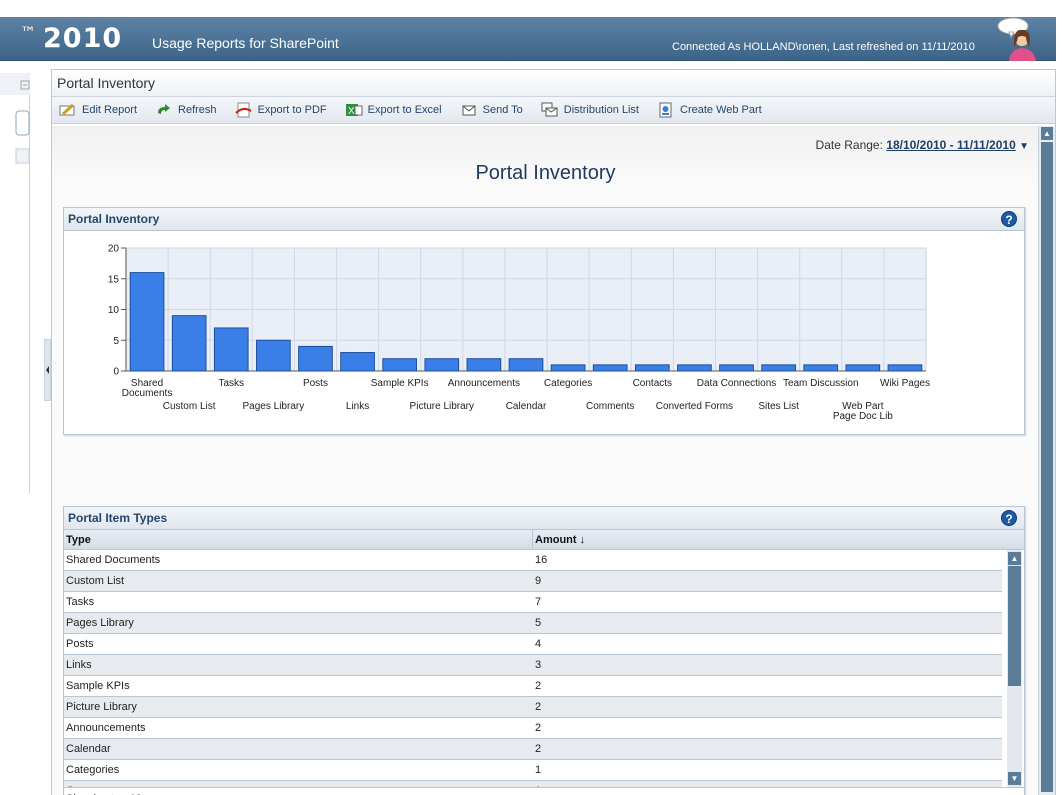  Describe the element at coordinates (93, 770) in the screenshot. I see `cell-type: Categories` at that location.